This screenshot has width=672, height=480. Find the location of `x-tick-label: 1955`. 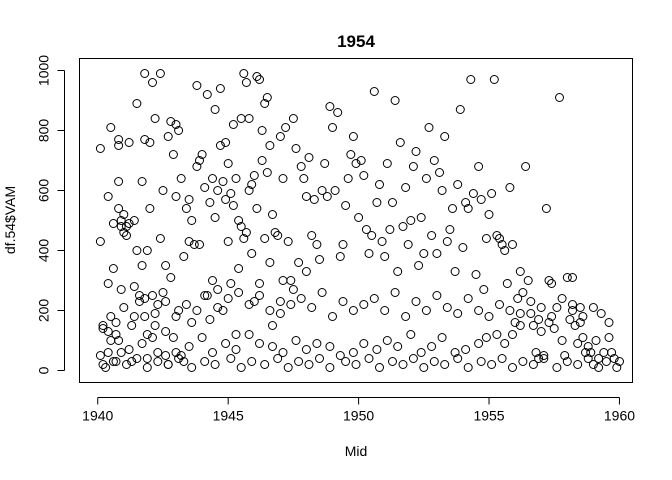

x-tick-label: 1955 is located at coordinates (488, 416).